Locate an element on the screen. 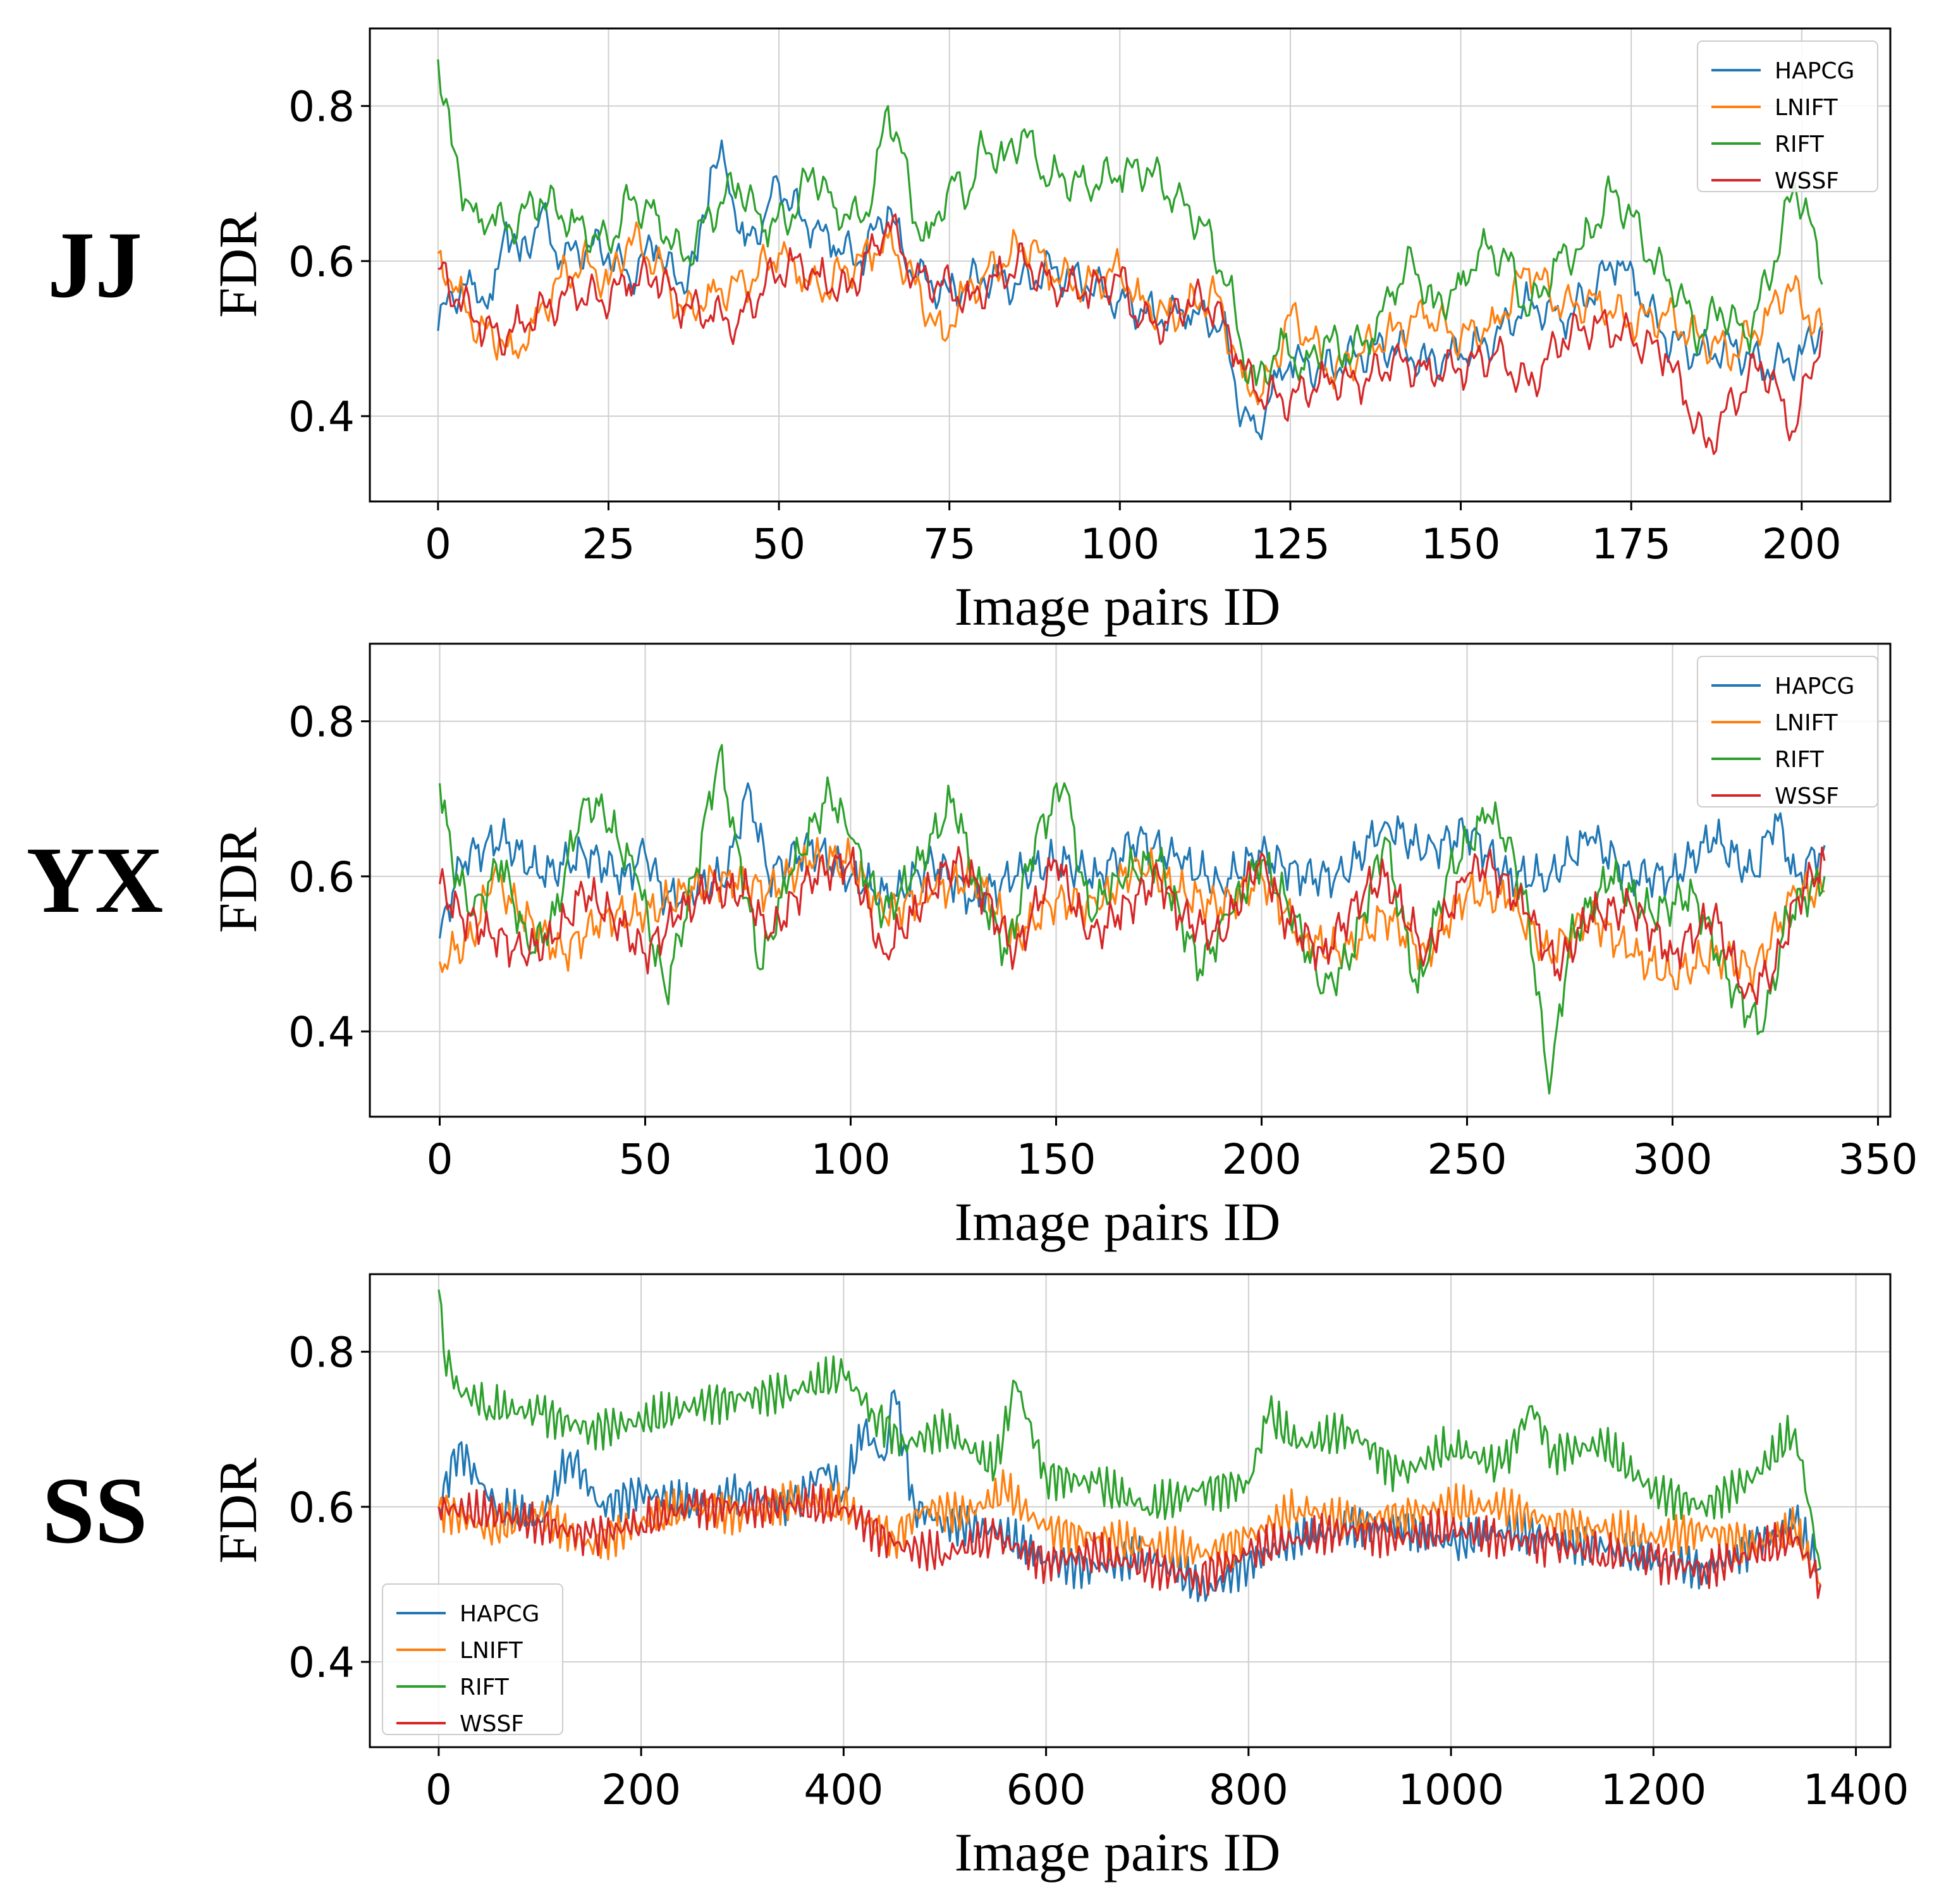 The height and width of the screenshot is (1904, 1939). x-tick-label: 600 is located at coordinates (1046, 1790).